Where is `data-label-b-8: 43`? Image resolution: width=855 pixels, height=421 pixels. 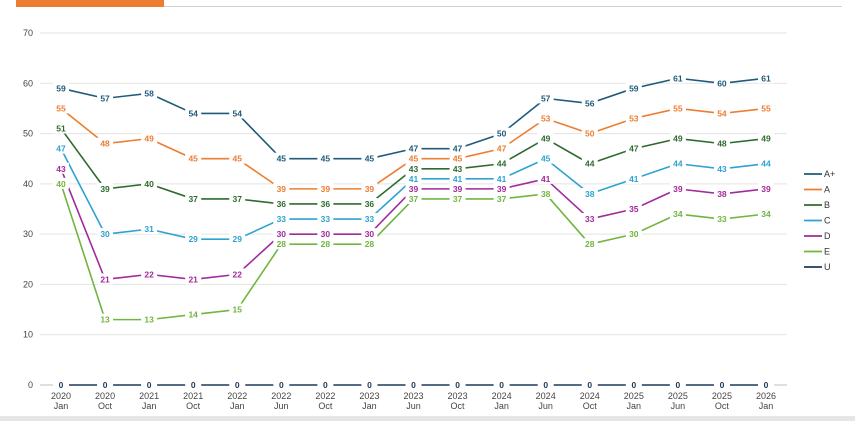 data-label-b-8: 43 is located at coordinates (414, 169).